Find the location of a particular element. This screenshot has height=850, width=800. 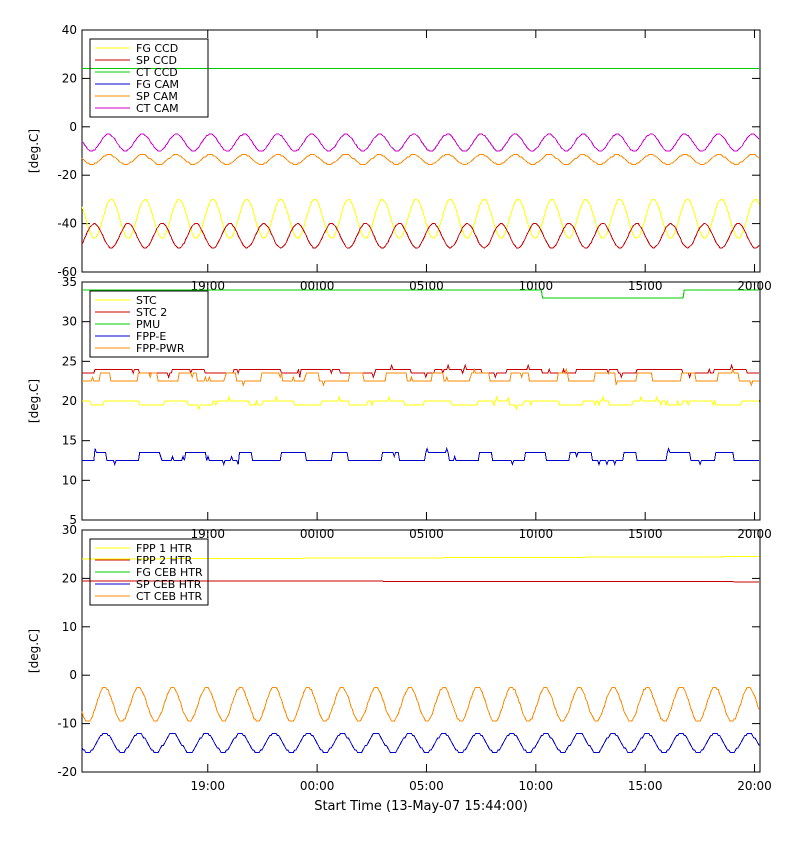

series-line-fpp-e is located at coordinates (421, 456).